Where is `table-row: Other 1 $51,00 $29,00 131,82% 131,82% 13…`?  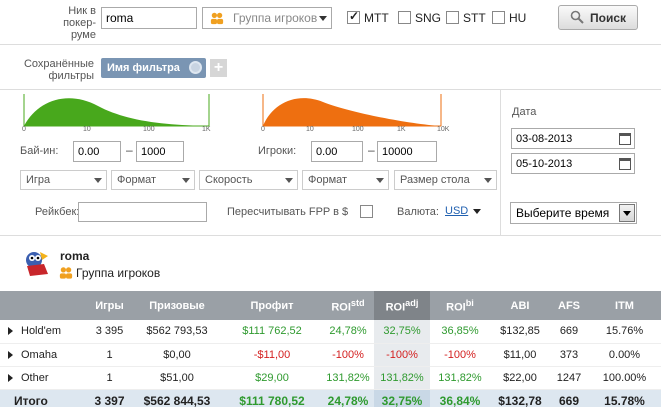
table-row: Other 1 $51,00 $29,00 131,82% 131,82% 13… is located at coordinates (330, 378).